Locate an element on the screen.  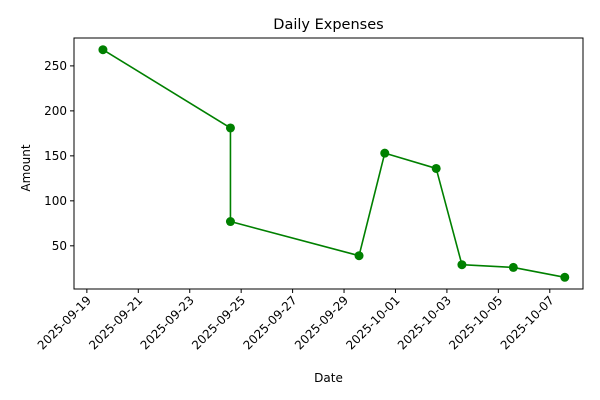
y-tick-label: 250 is located at coordinates (55, 66).